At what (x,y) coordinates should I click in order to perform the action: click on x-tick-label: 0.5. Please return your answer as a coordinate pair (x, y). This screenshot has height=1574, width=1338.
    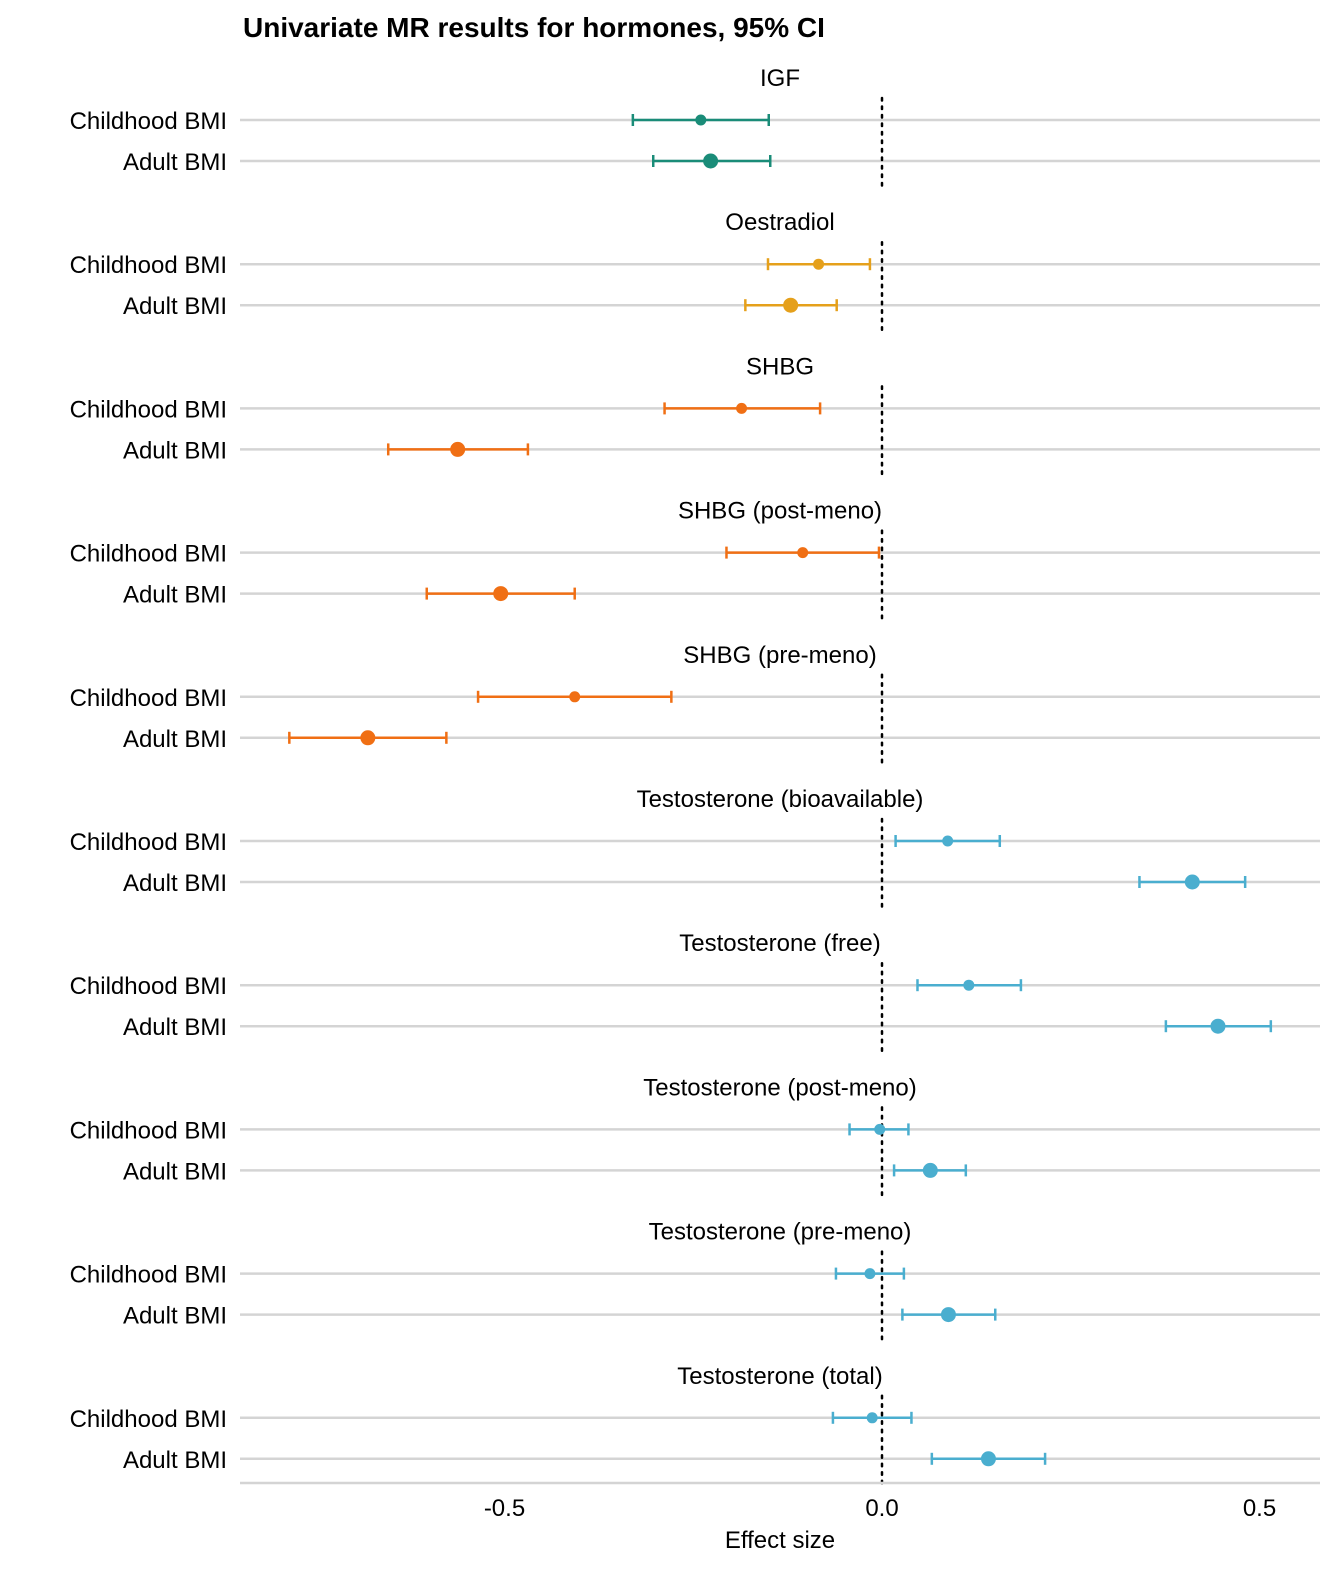
    Looking at the image, I should click on (1259, 1508).